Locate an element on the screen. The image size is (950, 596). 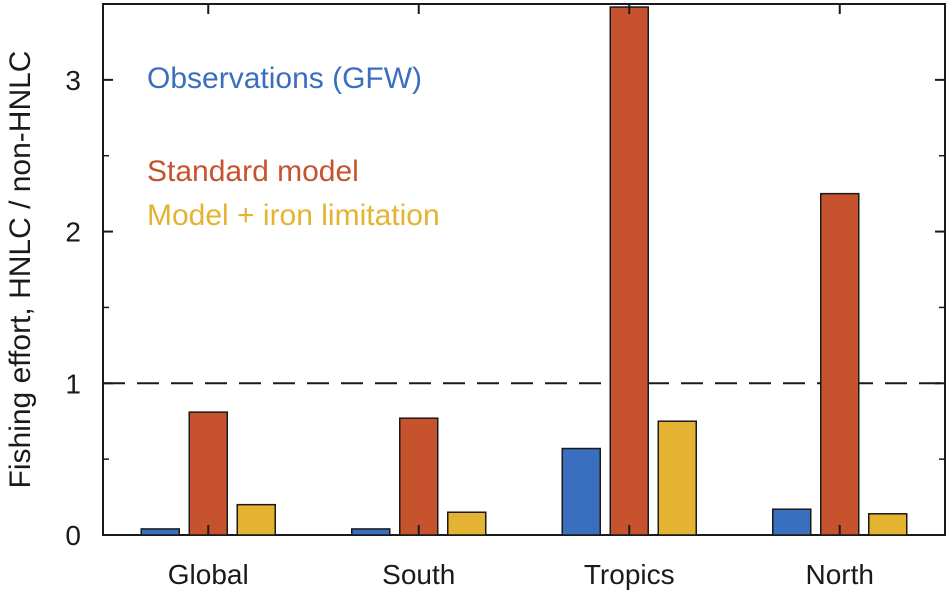
legend-entry-2: Model + iron limitation is located at coordinates (293, 215).